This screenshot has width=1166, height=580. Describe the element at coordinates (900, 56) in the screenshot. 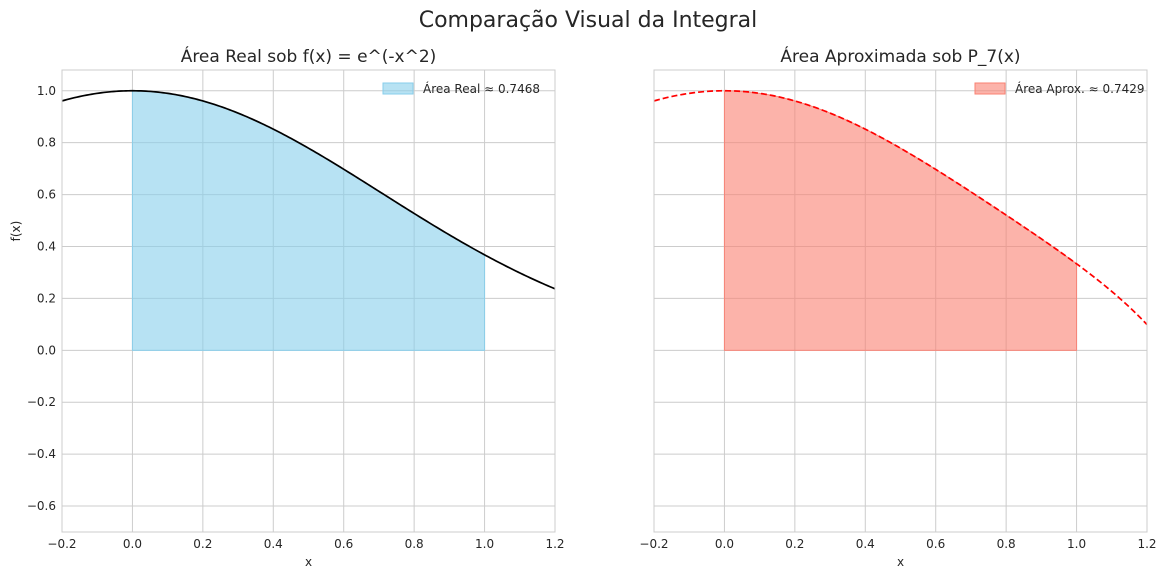

I see `chart-title: Área Aproximada sob P_7(x)` at that location.